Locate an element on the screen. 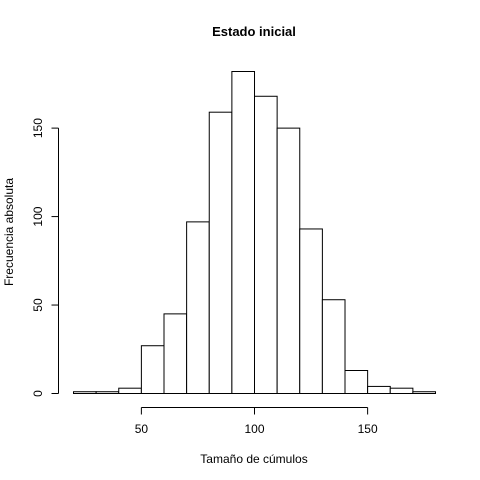  chart-title: Estado inicial is located at coordinates (254, 31).